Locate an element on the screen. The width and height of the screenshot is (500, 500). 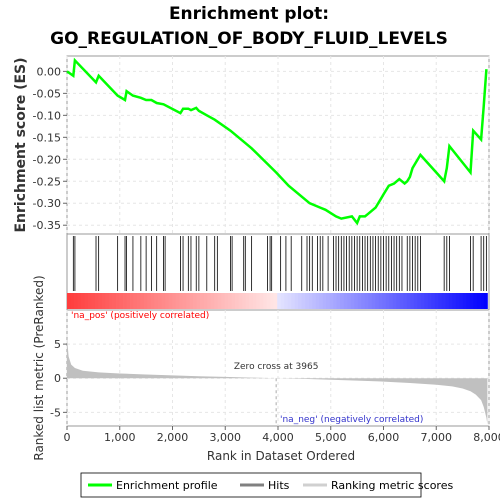
es-y-tick-label: 0.00 is located at coordinates (49, 71).